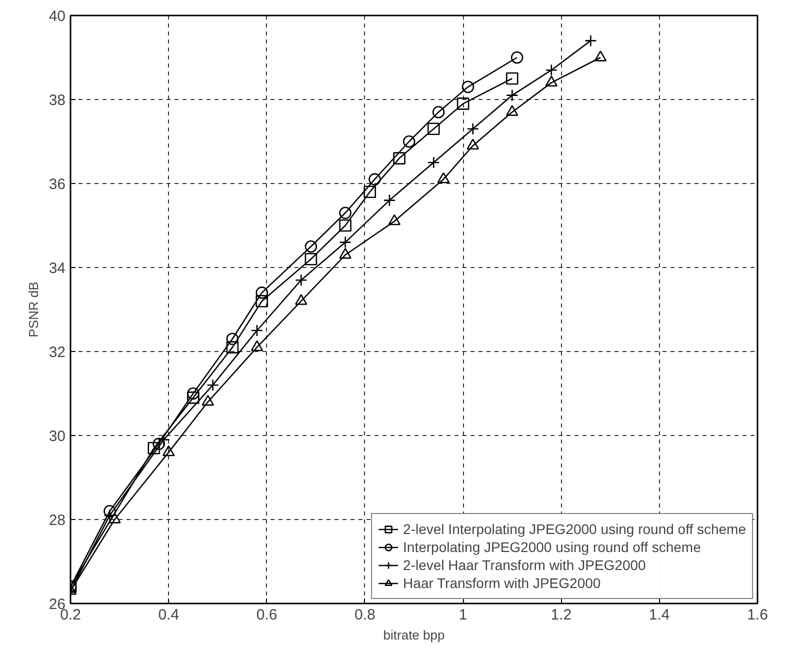 The image size is (802, 648). What do you see at coordinates (57, 268) in the screenshot?
I see `y-tick-label: 34` at bounding box center [57, 268].